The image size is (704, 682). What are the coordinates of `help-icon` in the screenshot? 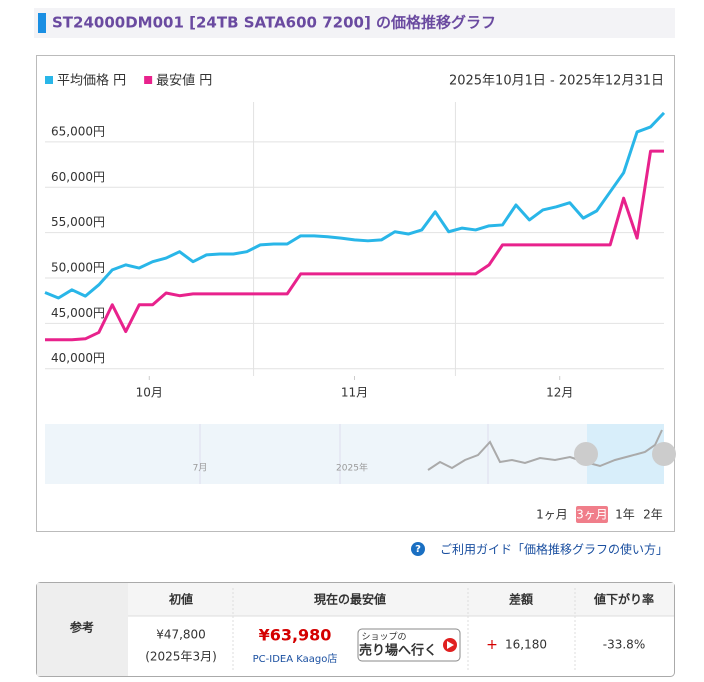 It's located at (418, 549).